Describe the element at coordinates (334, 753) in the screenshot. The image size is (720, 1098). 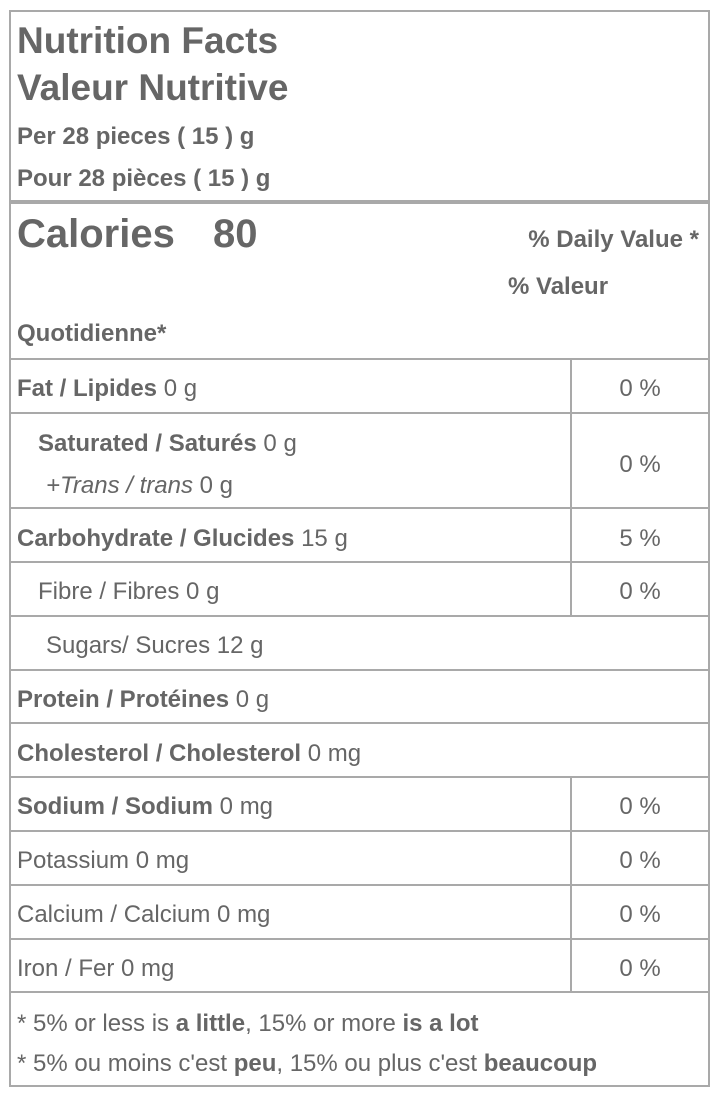
I see `cholesterol-amount: 0 mg` at that location.